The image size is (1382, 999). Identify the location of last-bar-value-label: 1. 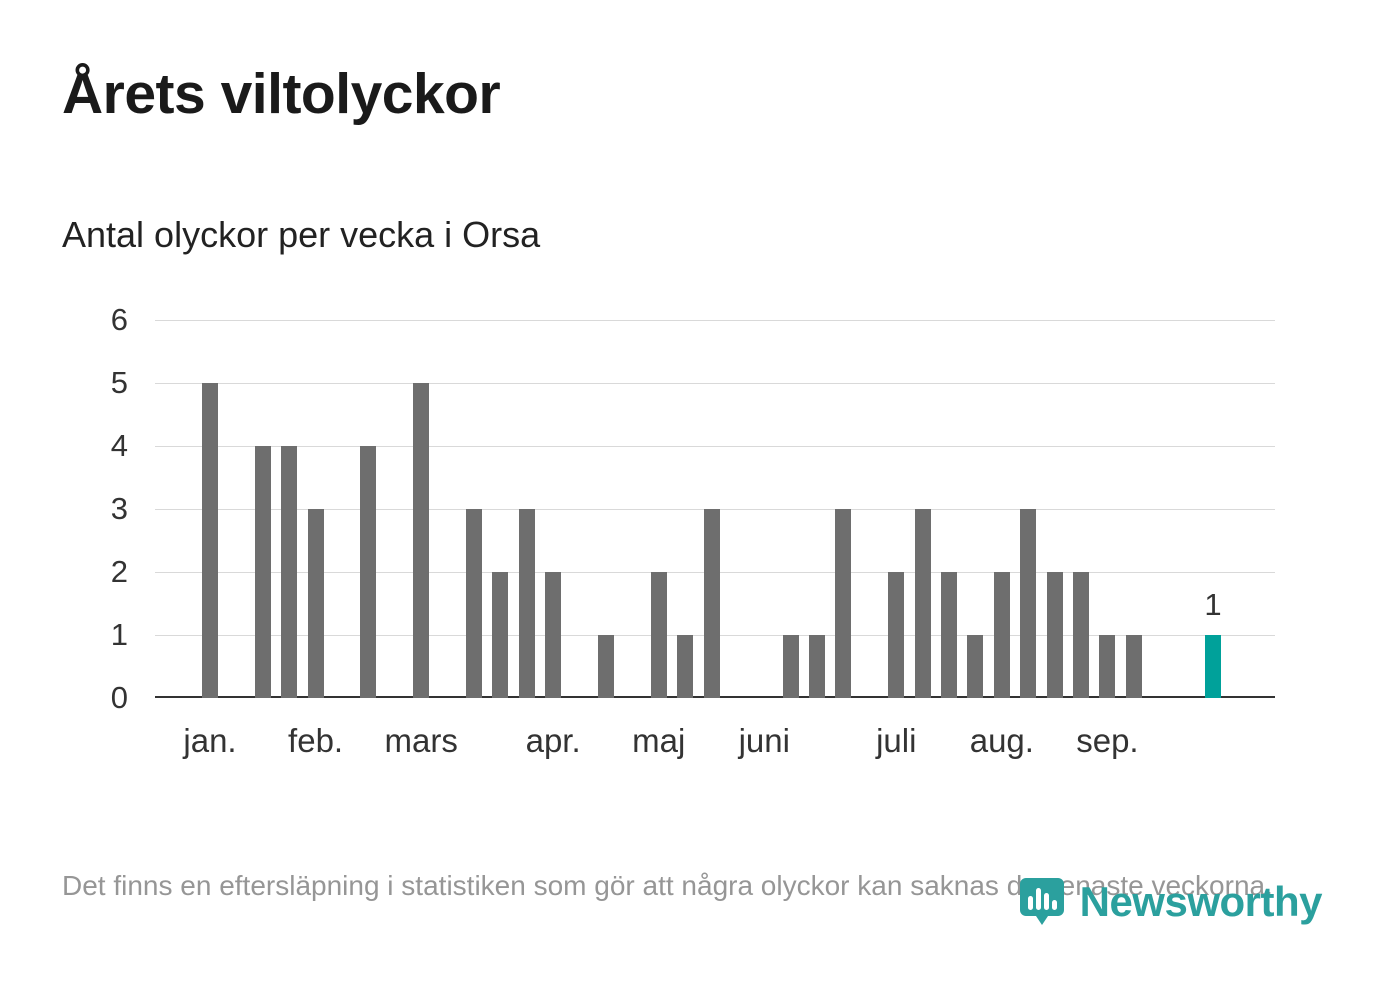
(1213, 604).